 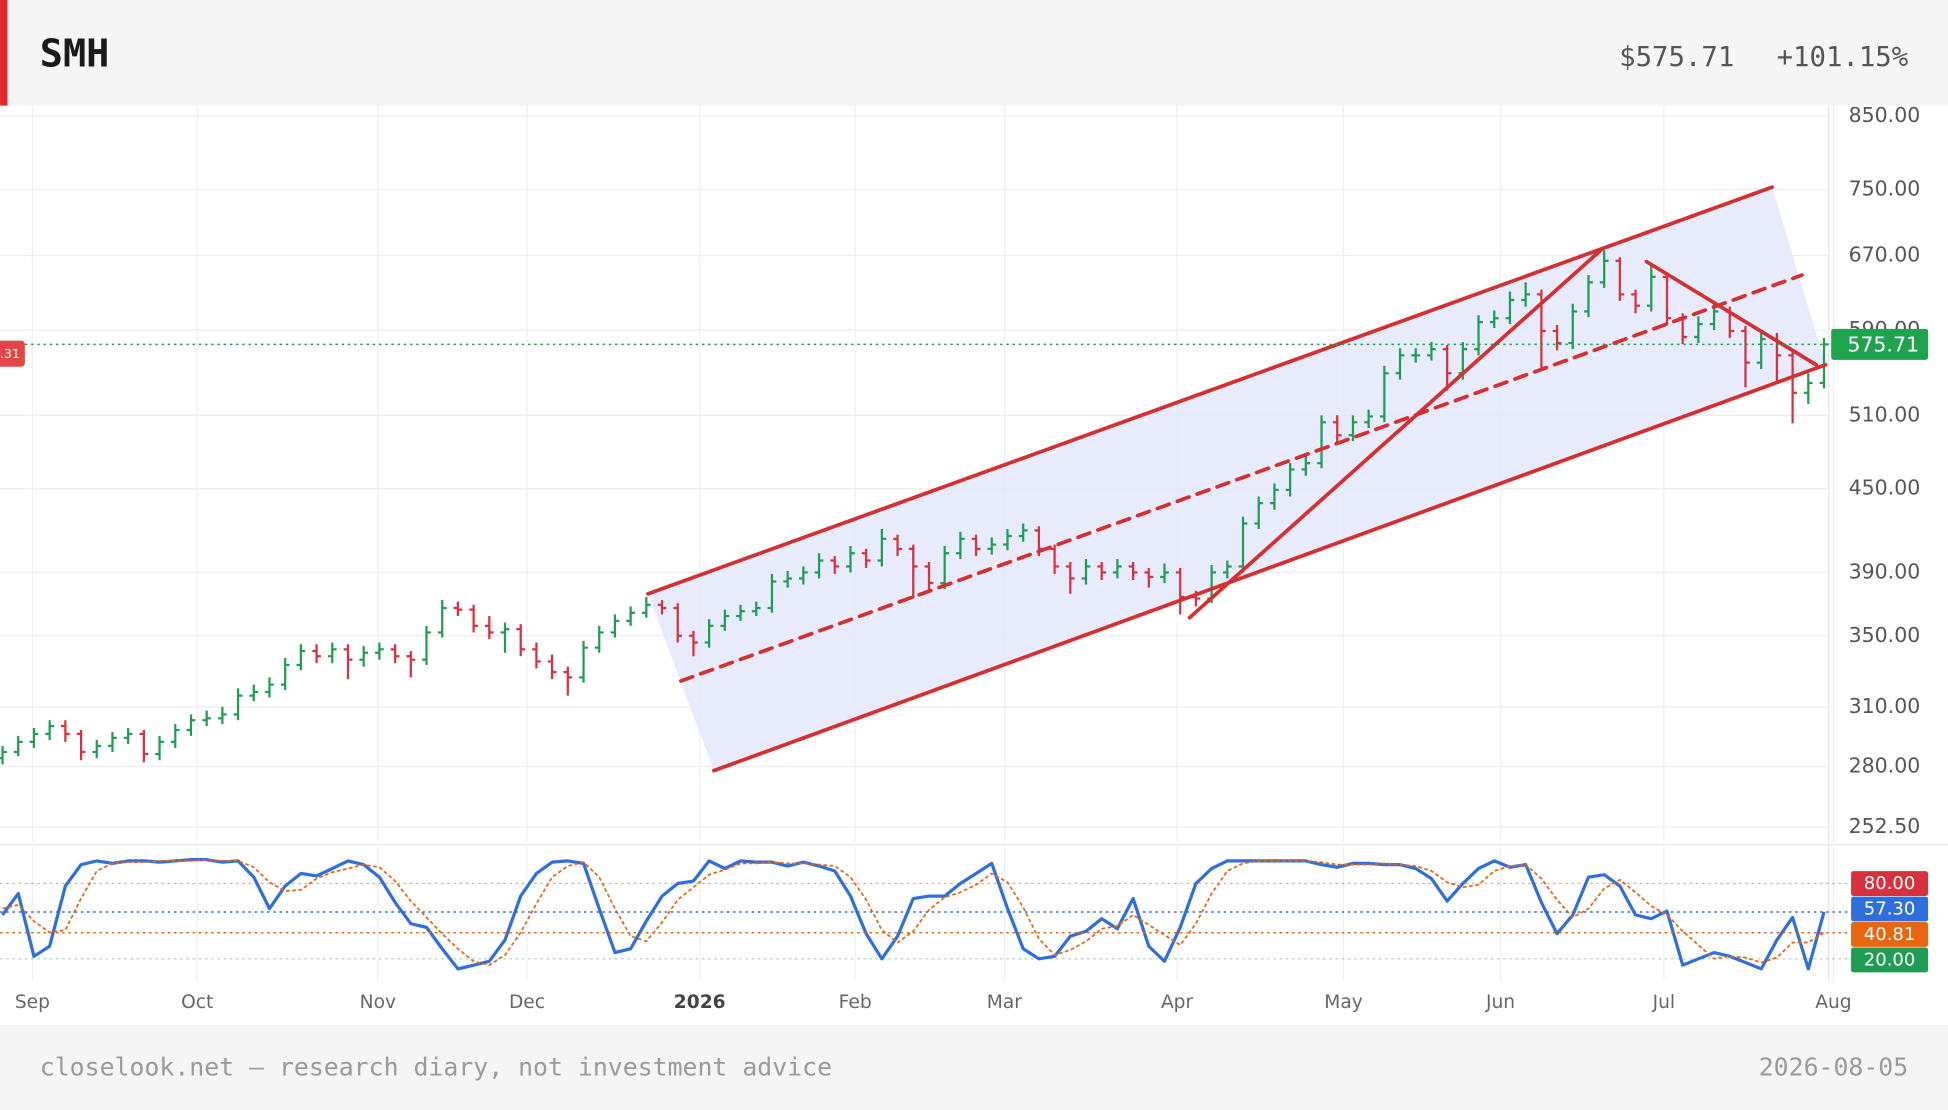 What do you see at coordinates (1885, 826) in the screenshot?
I see `y-tick-label: 252.50` at bounding box center [1885, 826].